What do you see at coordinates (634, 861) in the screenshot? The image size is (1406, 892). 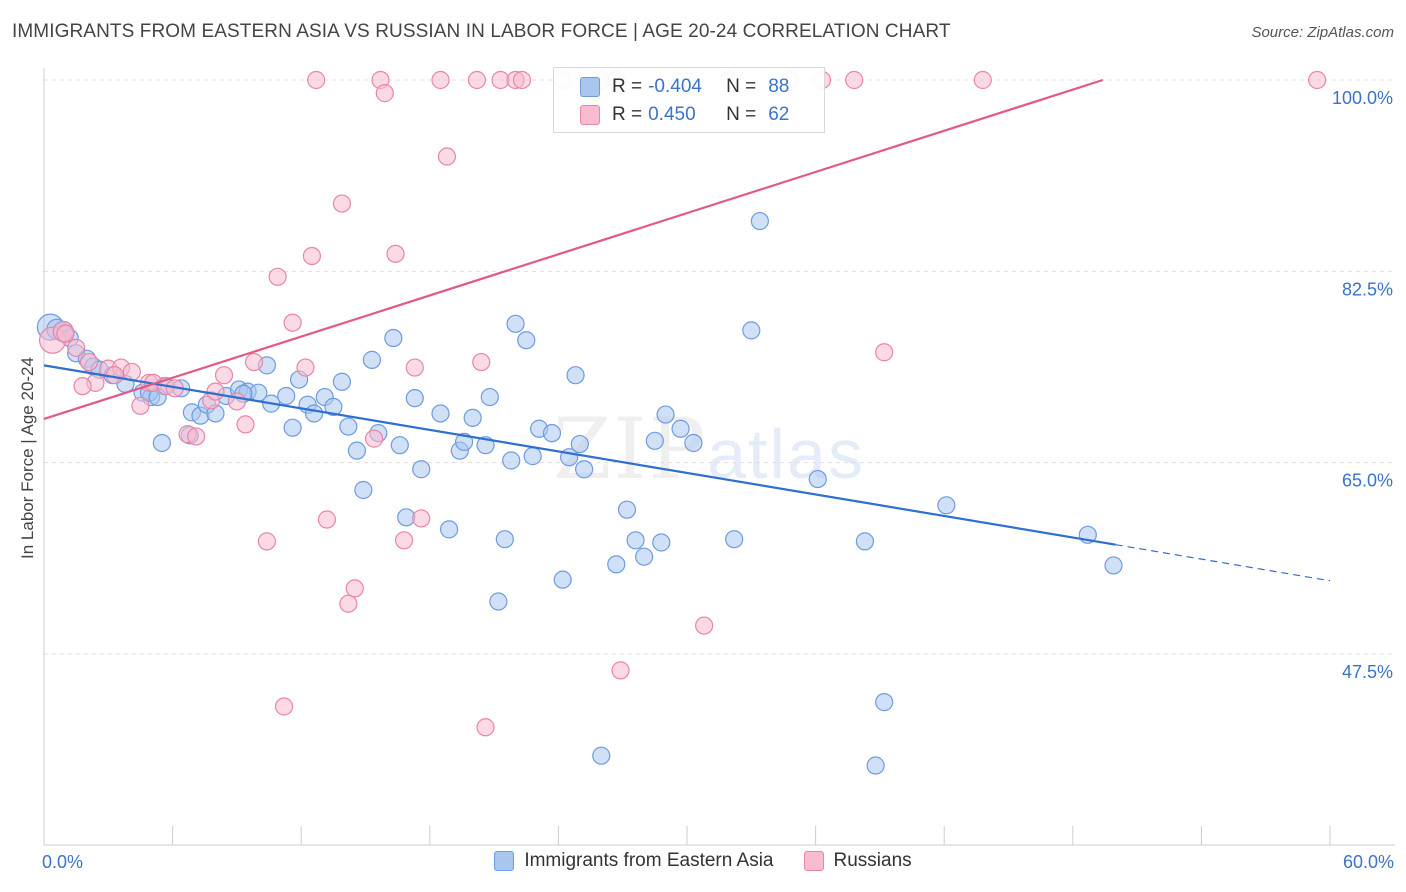 I see `legend-item-eastern-asia: Immigrants from Eastern Asia` at bounding box center [634, 861].